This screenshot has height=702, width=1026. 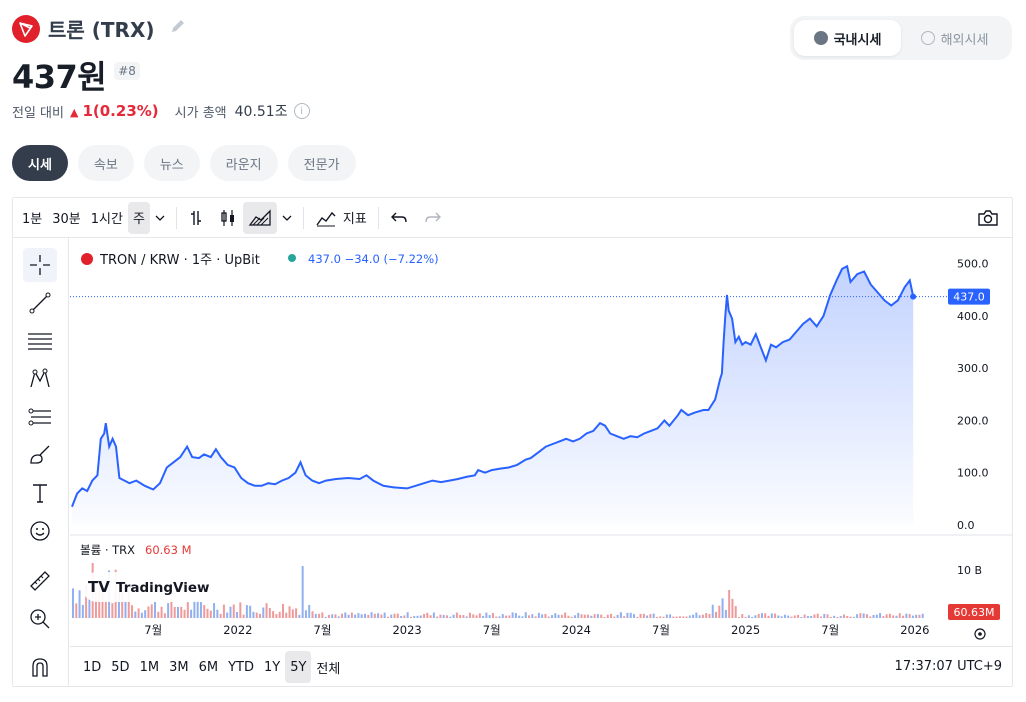 What do you see at coordinates (321, 163) in the screenshot?
I see `tab-expert: 전문가` at bounding box center [321, 163].